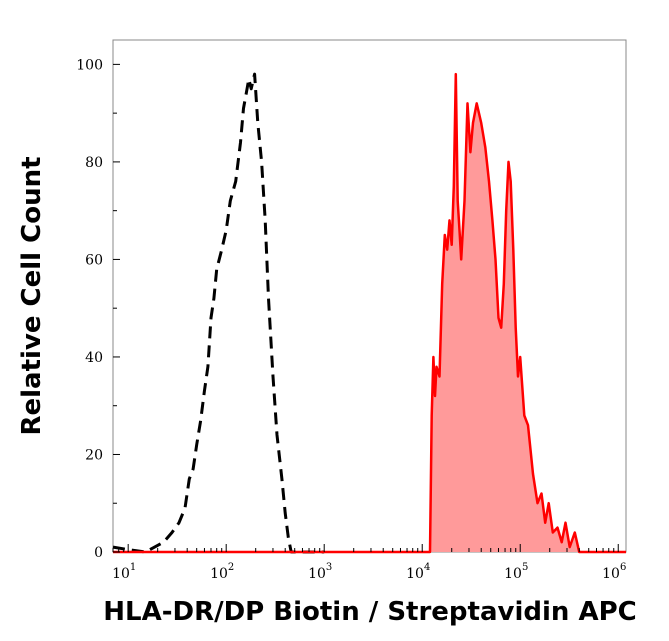 This screenshot has height=641, width=669. Describe the element at coordinates (320, 572) in the screenshot. I see `x-tick-label: 10³` at that location.